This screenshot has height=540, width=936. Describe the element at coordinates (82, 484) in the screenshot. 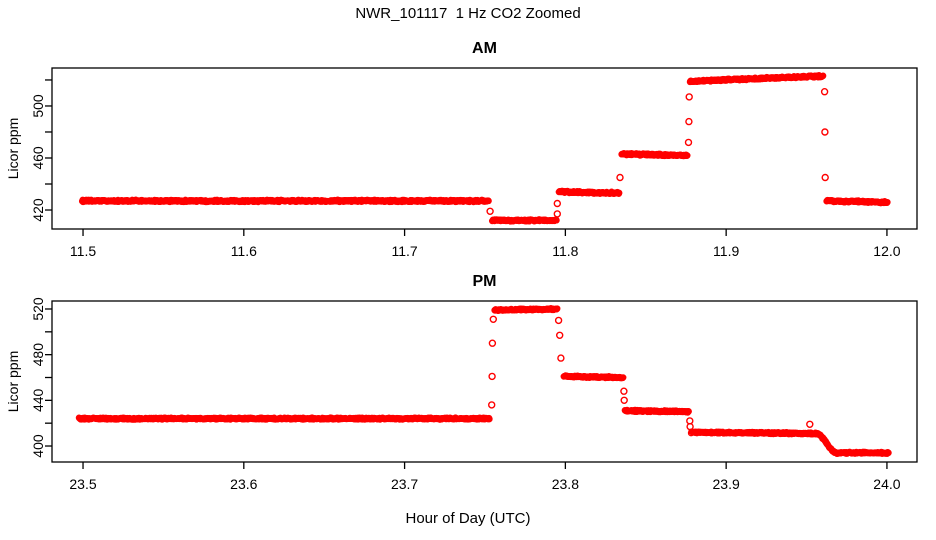

I see `x-tick-label: 23.5` at that location.